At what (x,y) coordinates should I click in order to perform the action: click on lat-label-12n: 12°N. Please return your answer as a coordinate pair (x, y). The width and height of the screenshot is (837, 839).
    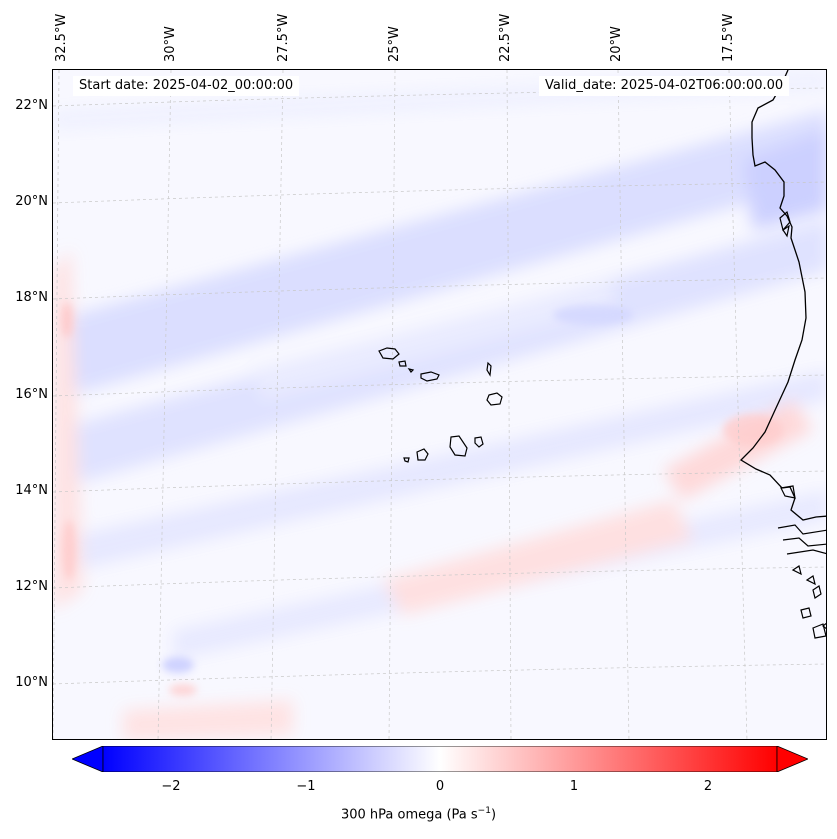
    Looking at the image, I should click on (31, 586).